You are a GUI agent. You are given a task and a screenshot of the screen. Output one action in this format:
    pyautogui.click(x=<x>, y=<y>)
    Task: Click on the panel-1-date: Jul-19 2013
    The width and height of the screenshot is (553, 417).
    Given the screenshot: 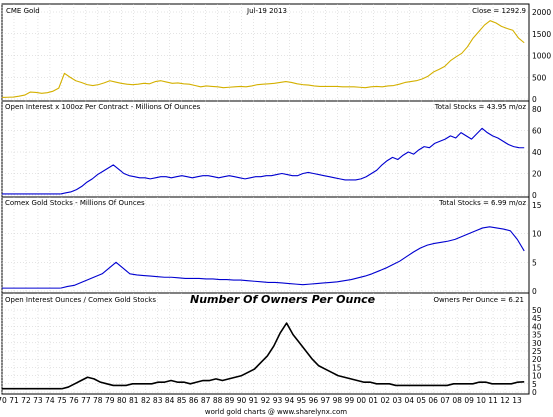 What is the action you would take?
    pyautogui.click(x=266, y=11)
    